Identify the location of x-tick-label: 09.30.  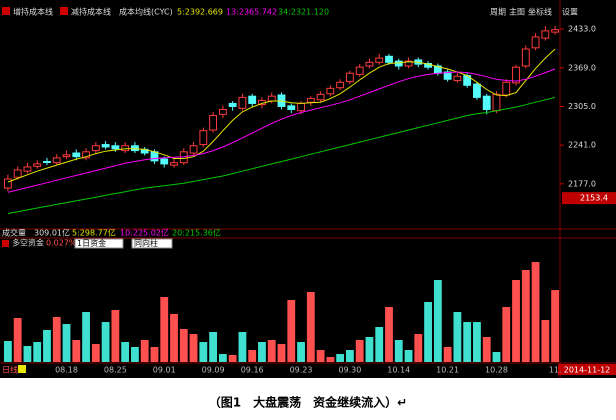
(349, 370).